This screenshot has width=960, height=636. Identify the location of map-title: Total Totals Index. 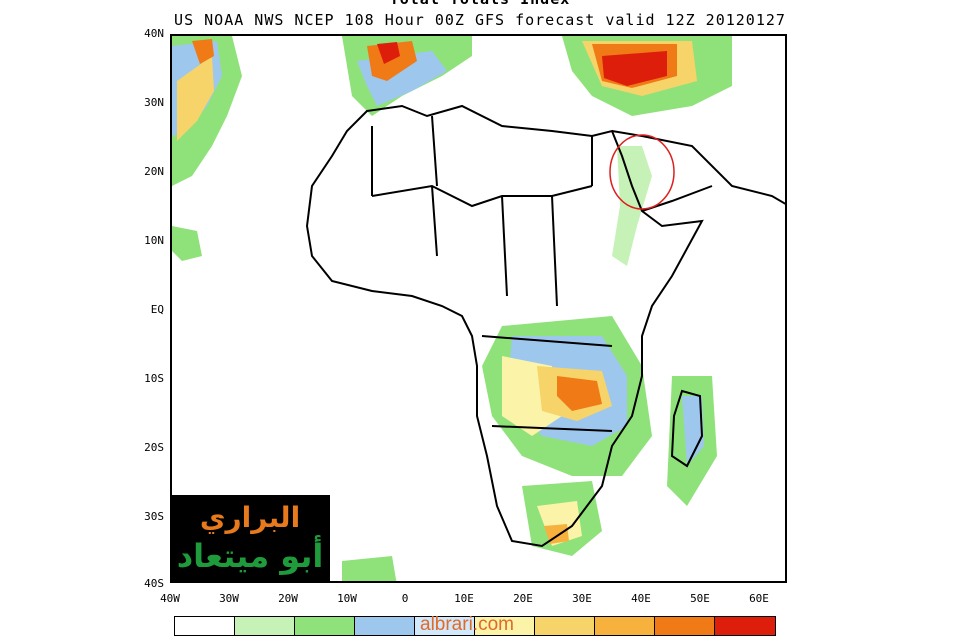
(480, 4).